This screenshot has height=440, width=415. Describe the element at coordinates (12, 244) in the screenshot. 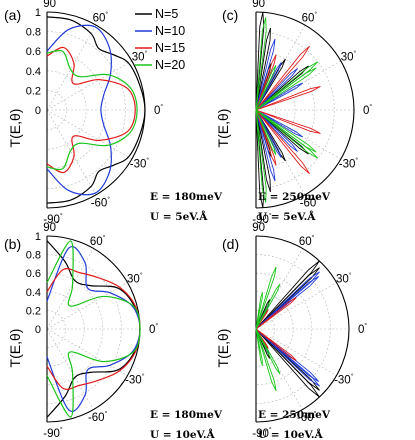

I see `panel-label: (b)` at that location.